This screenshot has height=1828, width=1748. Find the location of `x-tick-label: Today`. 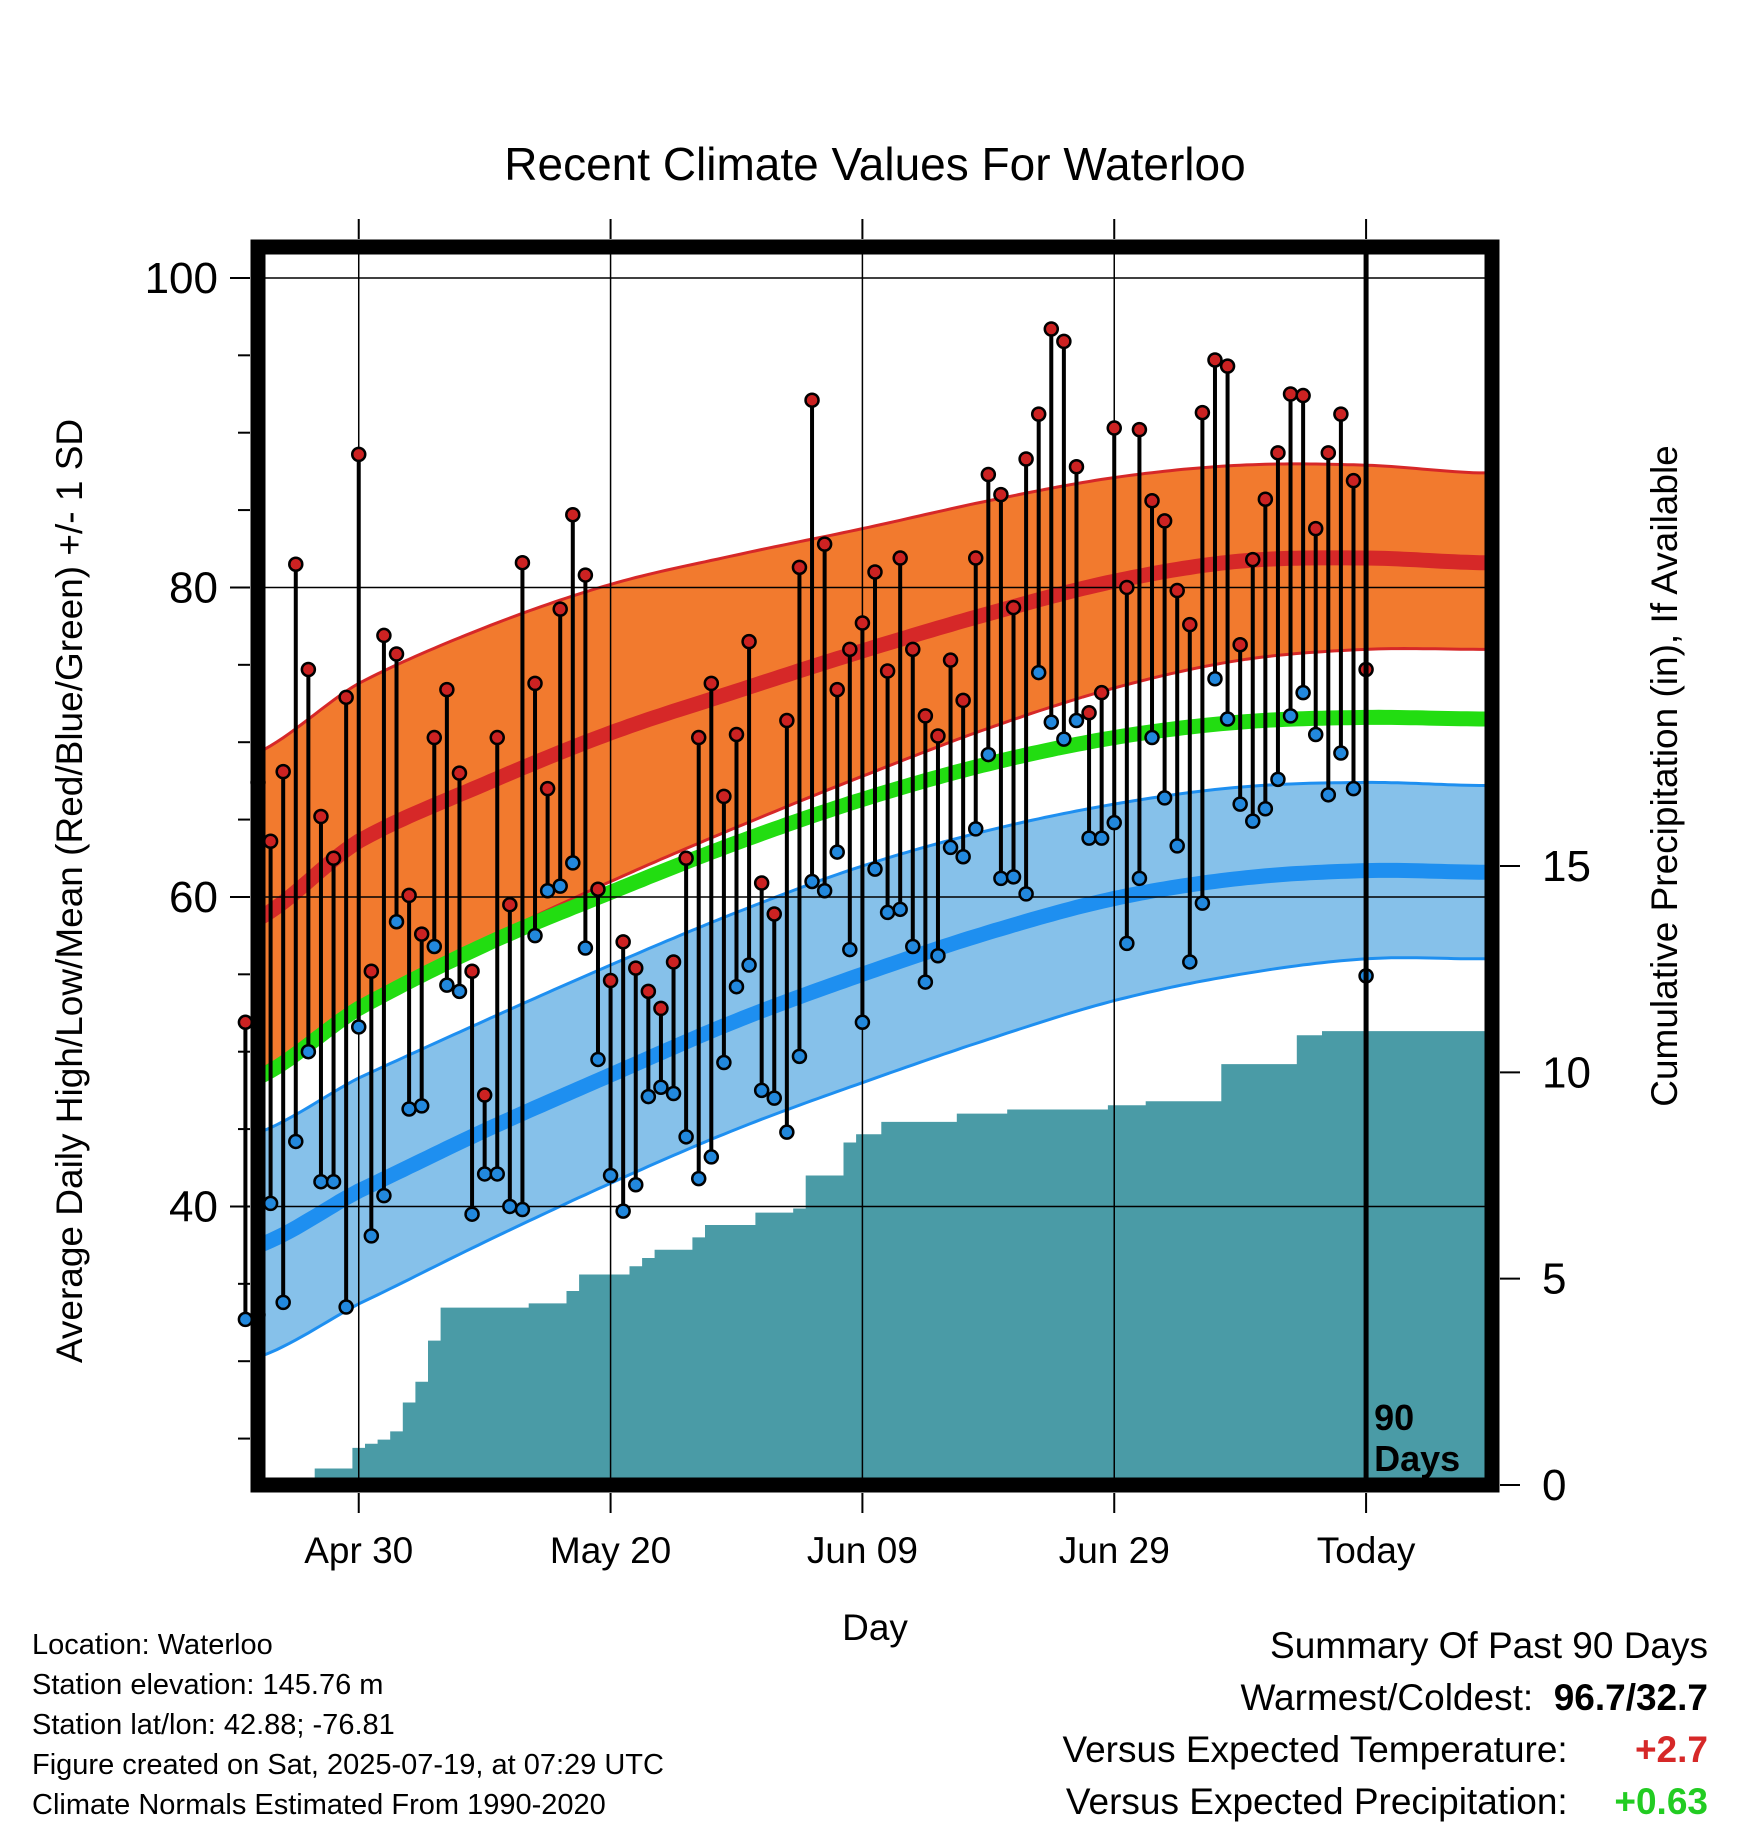

x-tick-label: Today is located at coordinates (1366, 1550).